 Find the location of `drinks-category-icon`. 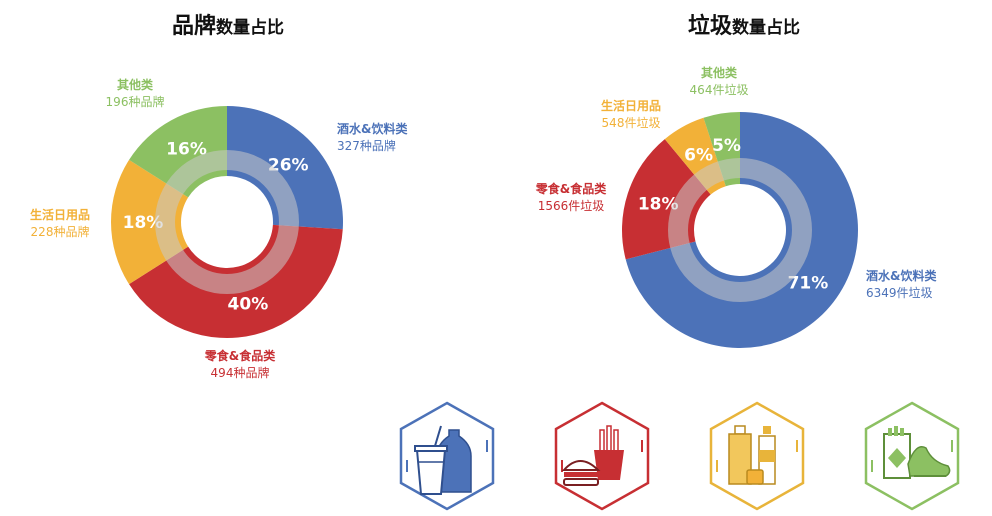

drinks-category-icon is located at coordinates (447, 456).